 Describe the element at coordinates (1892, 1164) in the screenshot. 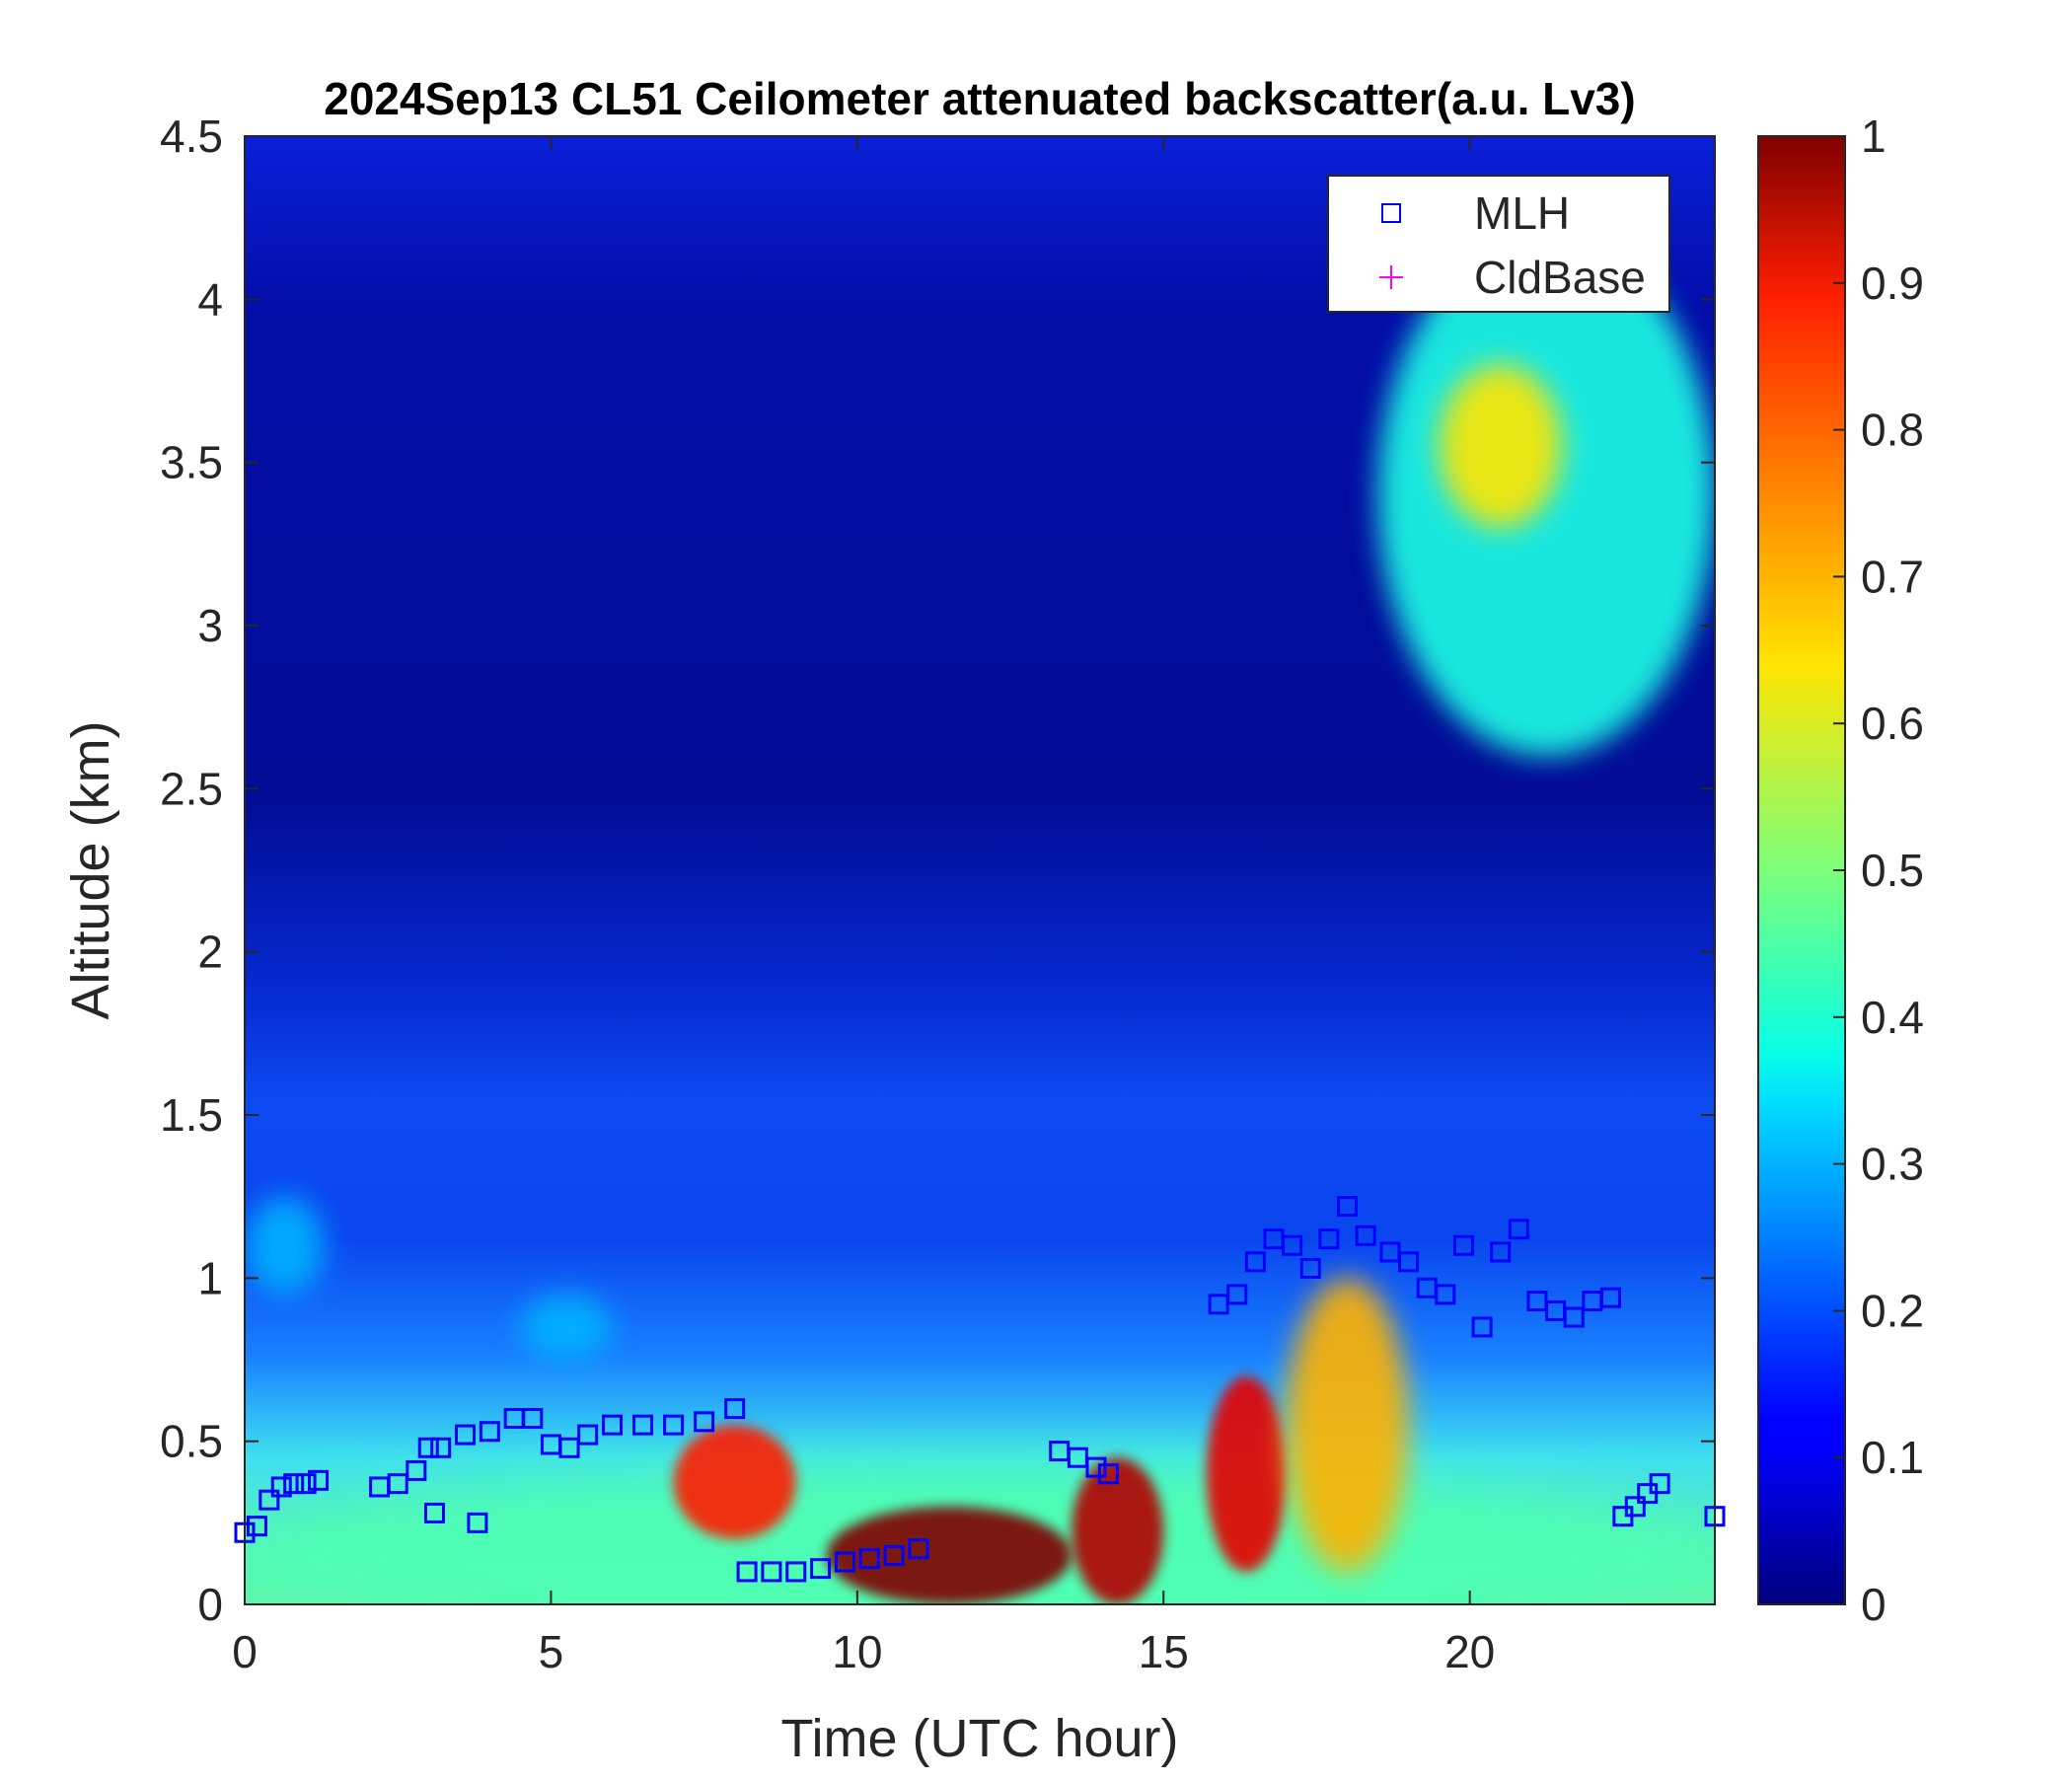

I see `colorbar-tick-label: 0.3` at that location.